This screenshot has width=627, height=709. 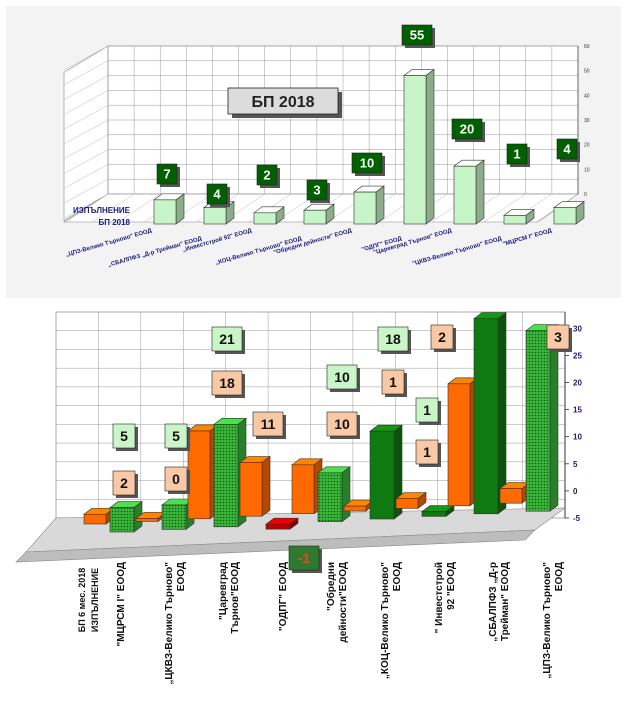 I want to click on top-value-label: 7, so click(x=168, y=175).